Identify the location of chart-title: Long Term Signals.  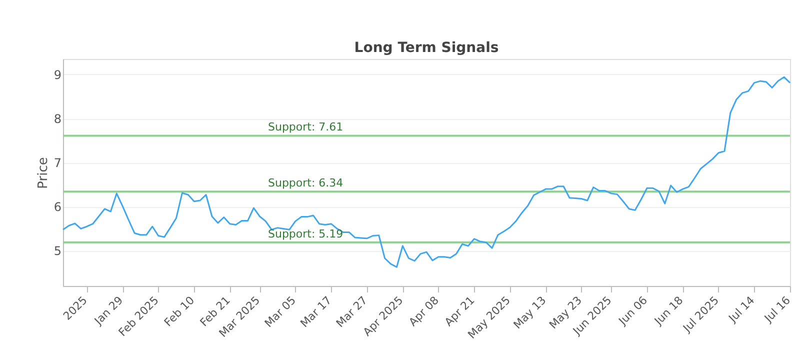
(426, 48).